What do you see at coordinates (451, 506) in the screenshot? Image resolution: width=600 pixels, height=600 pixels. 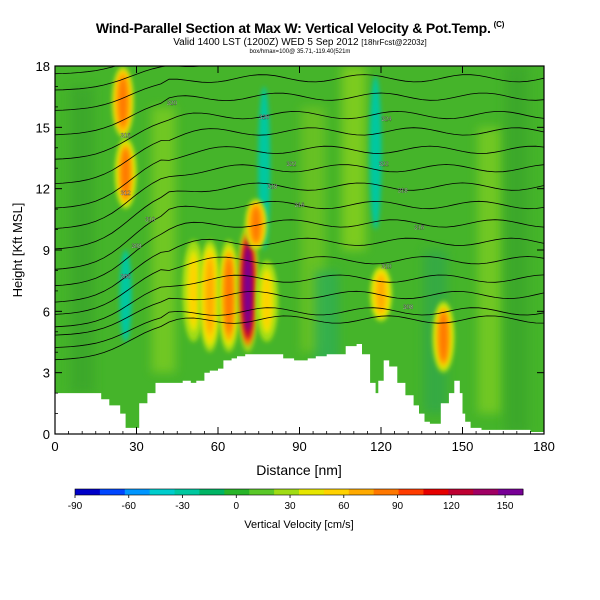 I see `colorbar-tick-label: 120` at bounding box center [451, 506].